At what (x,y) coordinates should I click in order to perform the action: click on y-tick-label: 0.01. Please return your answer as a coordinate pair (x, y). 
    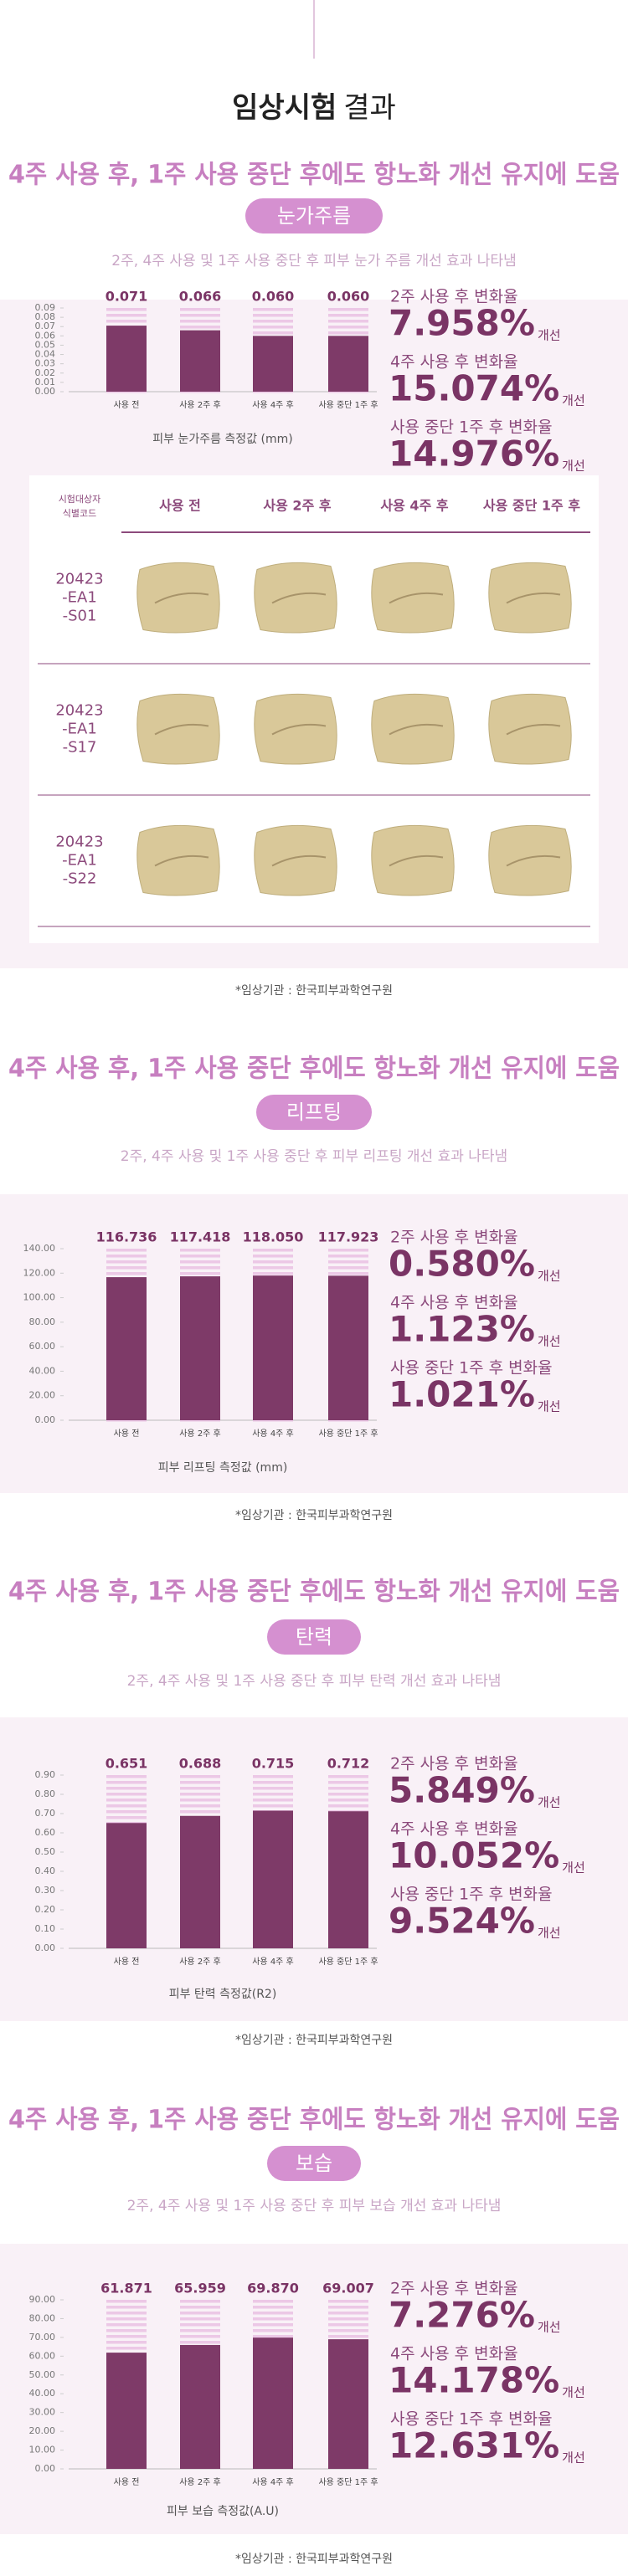
    Looking at the image, I should click on (45, 382).